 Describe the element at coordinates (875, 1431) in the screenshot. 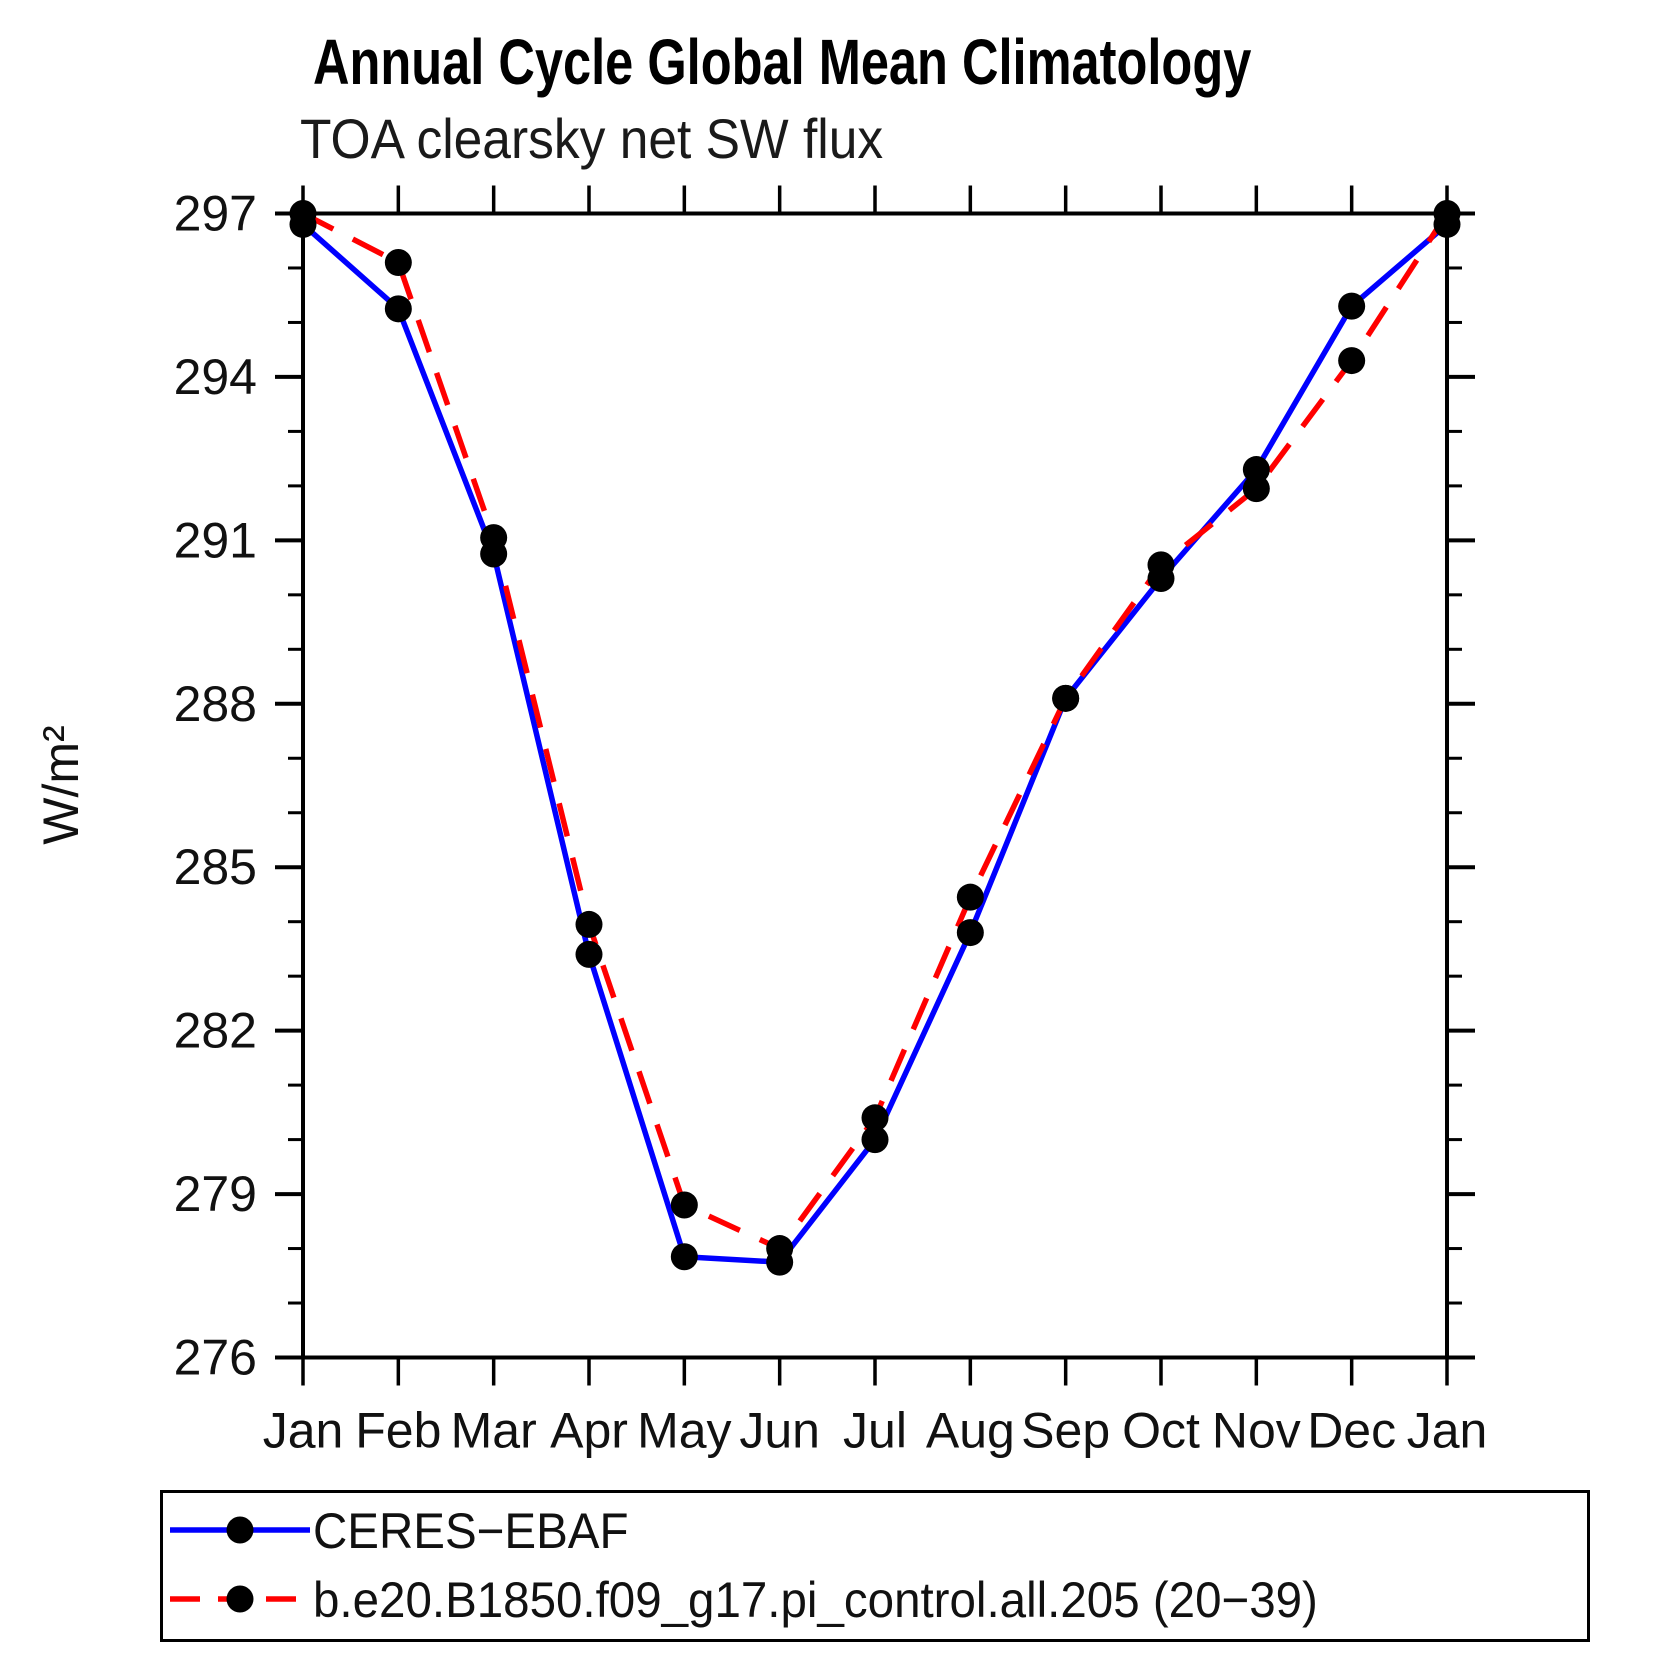

I see `x-tick-label: Jul` at that location.